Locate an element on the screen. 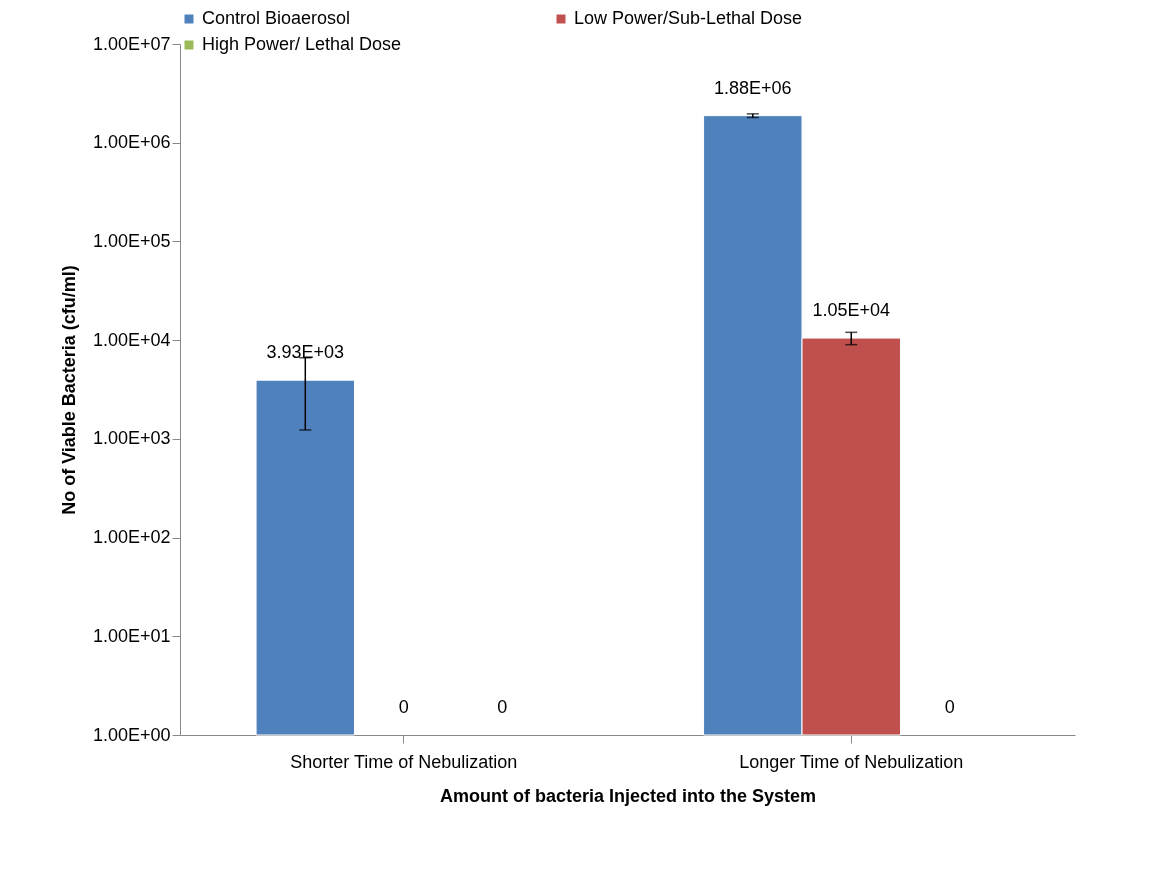 This screenshot has width=1166, height=886. y-tick-label: 1.00E+06 is located at coordinates (131, 142).